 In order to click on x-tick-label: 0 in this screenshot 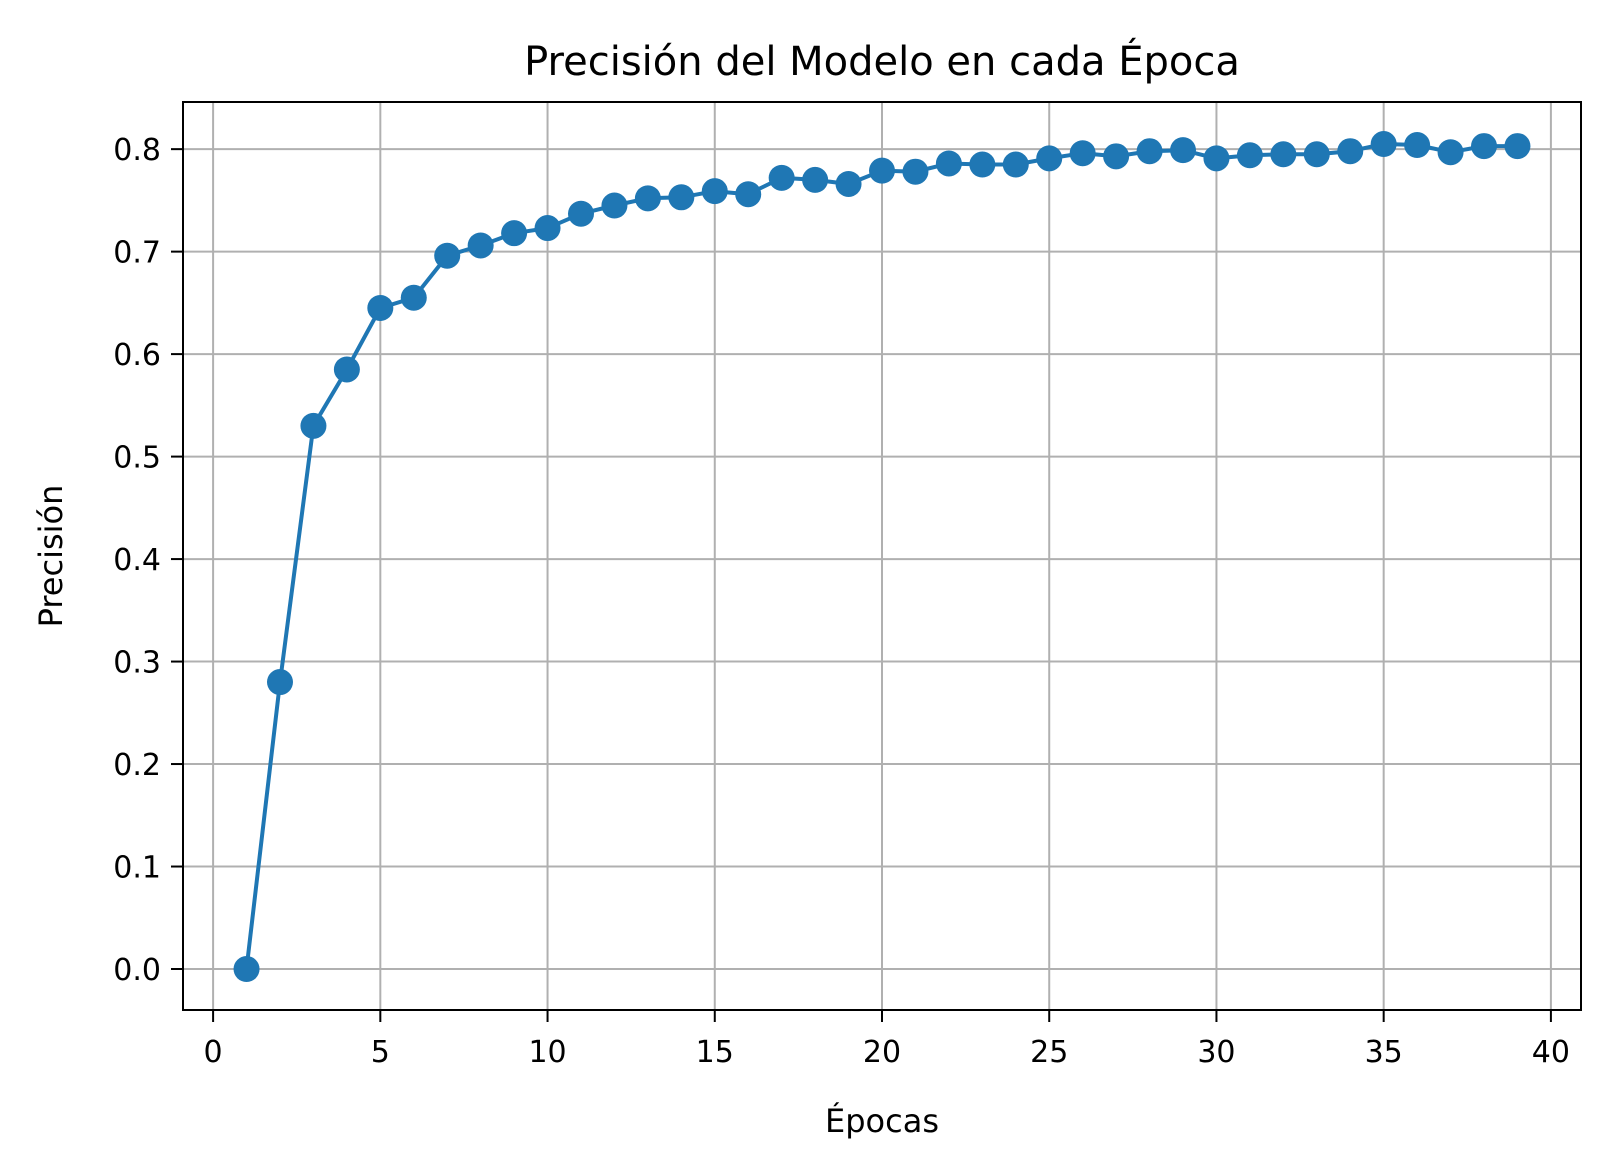, I will do `click(213, 1052)`.